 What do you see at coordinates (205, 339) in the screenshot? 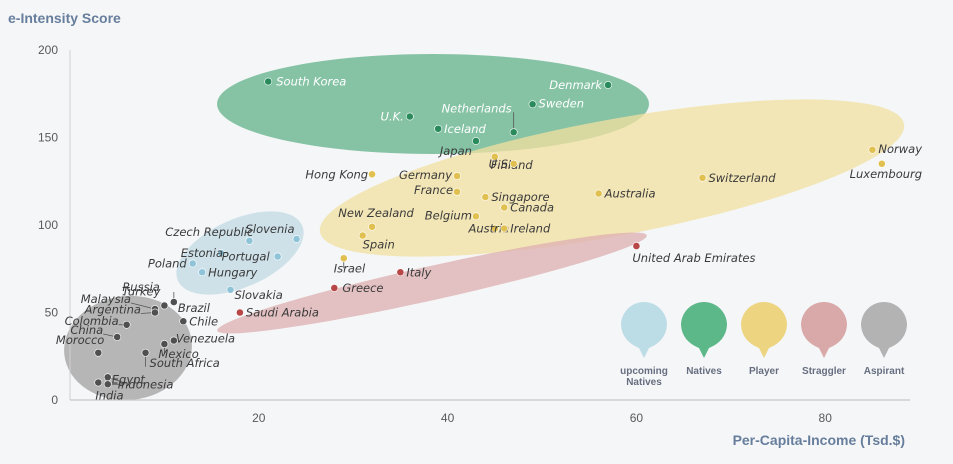
I see `point-label: Venezuela` at bounding box center [205, 339].